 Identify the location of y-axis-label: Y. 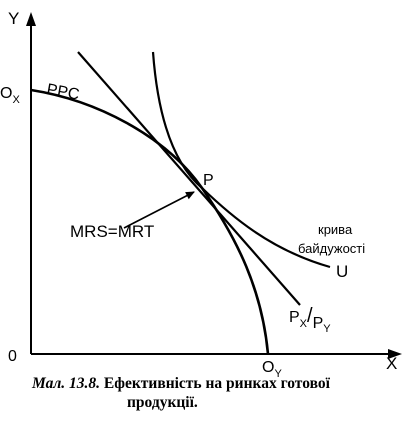
(13, 18).